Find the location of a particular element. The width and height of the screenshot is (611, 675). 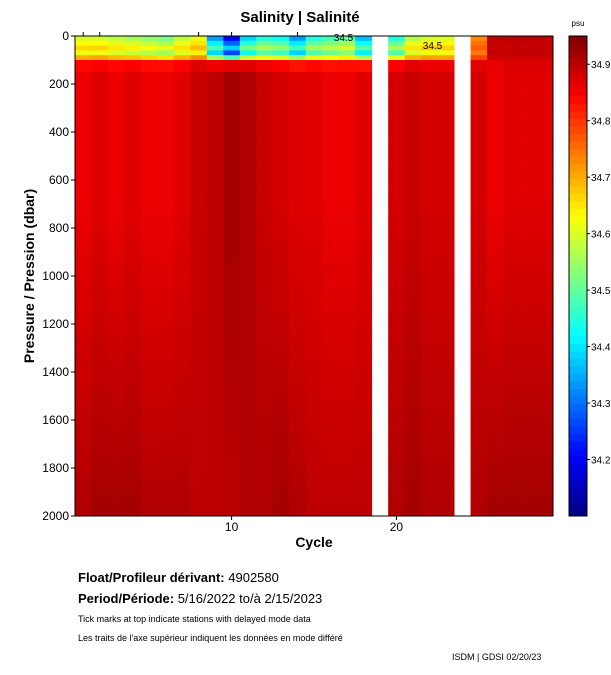

colorbar-tick-label: 34.4 is located at coordinates (601, 348).